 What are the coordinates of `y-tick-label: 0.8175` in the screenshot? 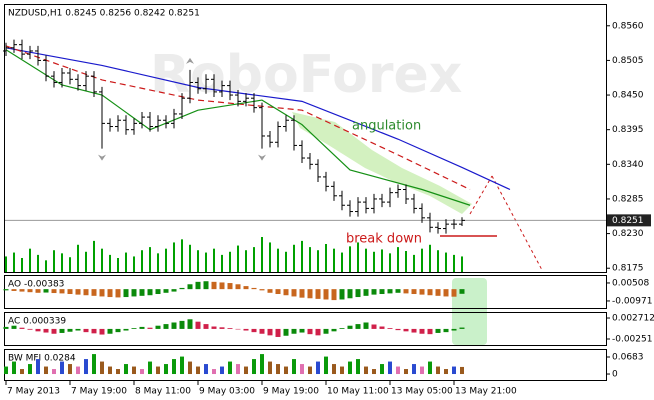 It's located at (628, 269).